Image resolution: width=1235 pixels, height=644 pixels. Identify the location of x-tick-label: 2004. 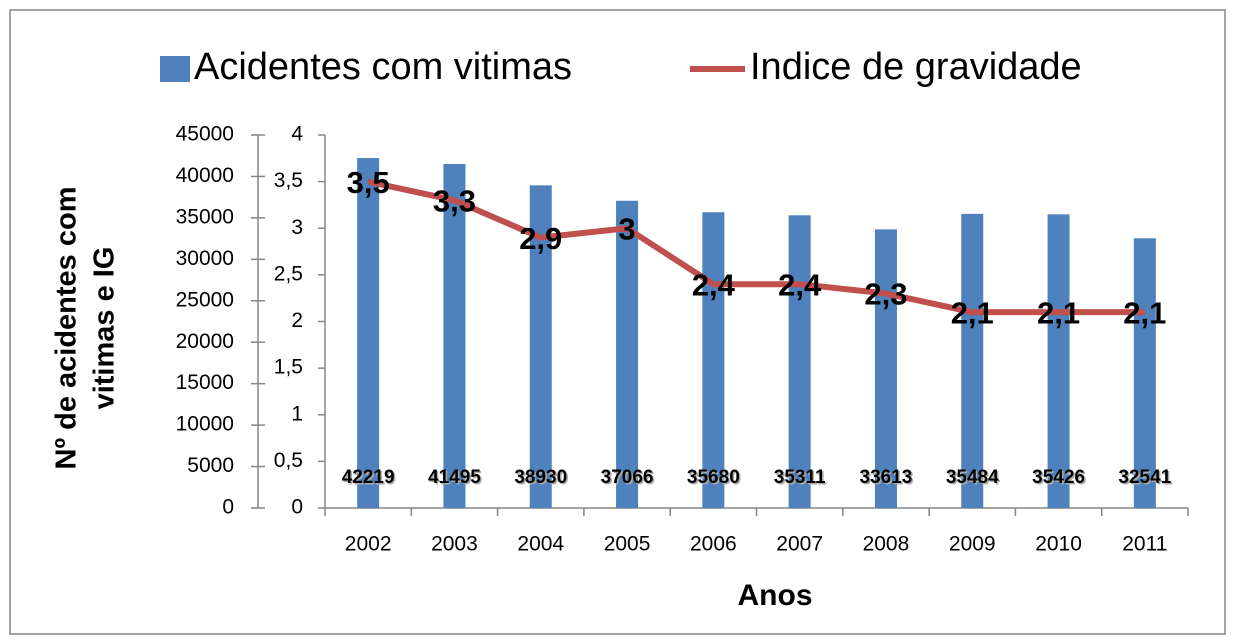
(540, 544).